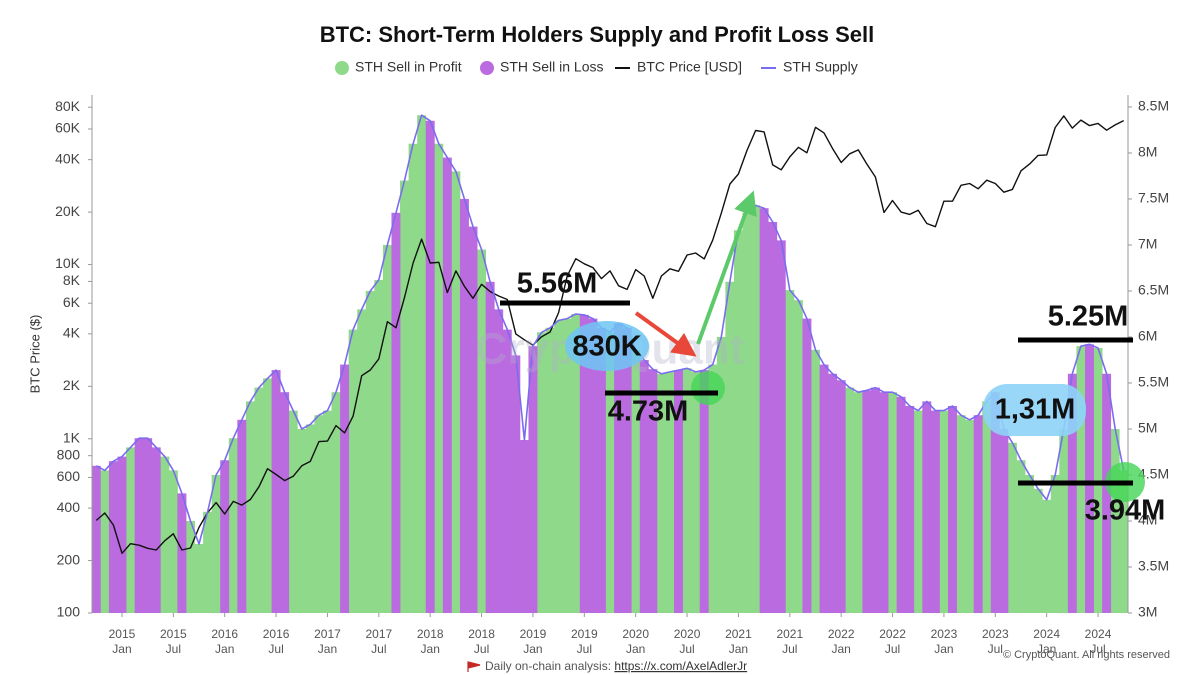 The width and height of the screenshot is (1200, 675). Describe the element at coordinates (327, 634) in the screenshot. I see `x-tick-label-line: 2017` at that location.